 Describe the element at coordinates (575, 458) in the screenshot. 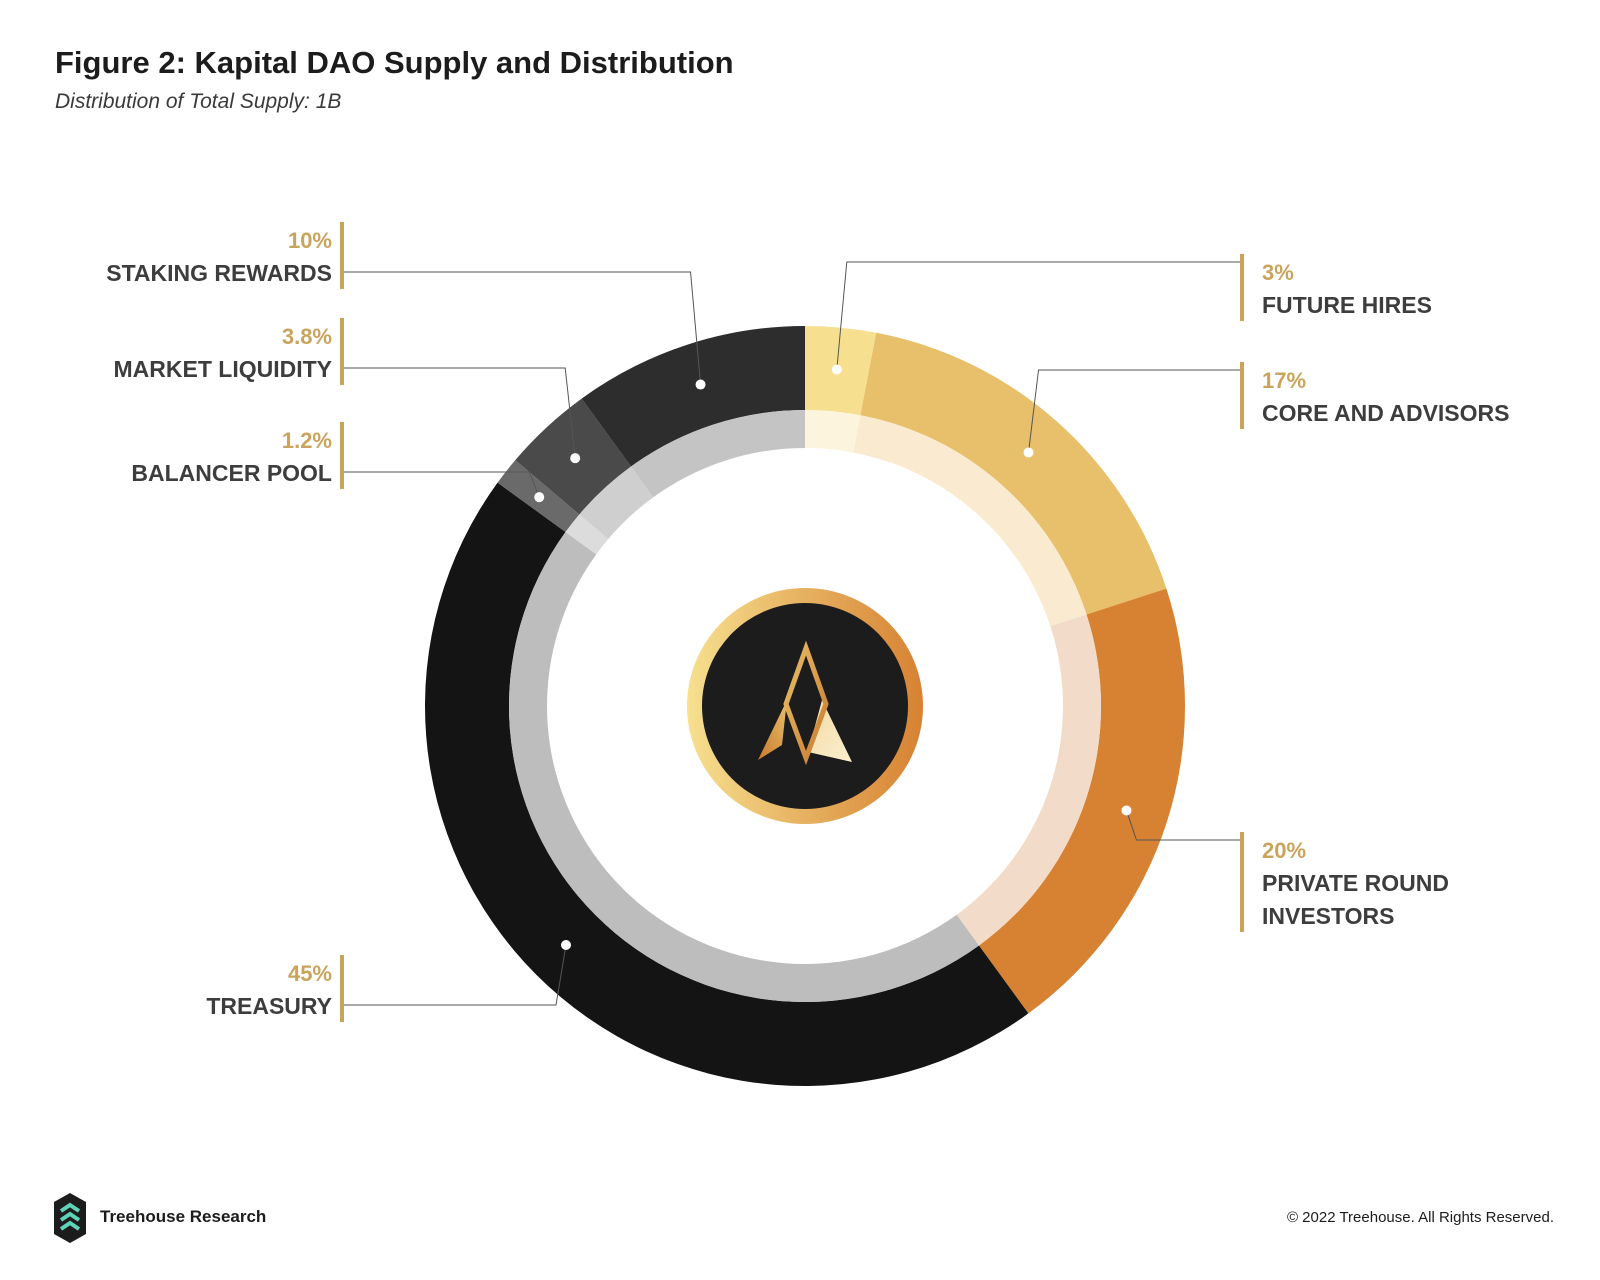

I see `leader-dot-market-liquidity` at that location.